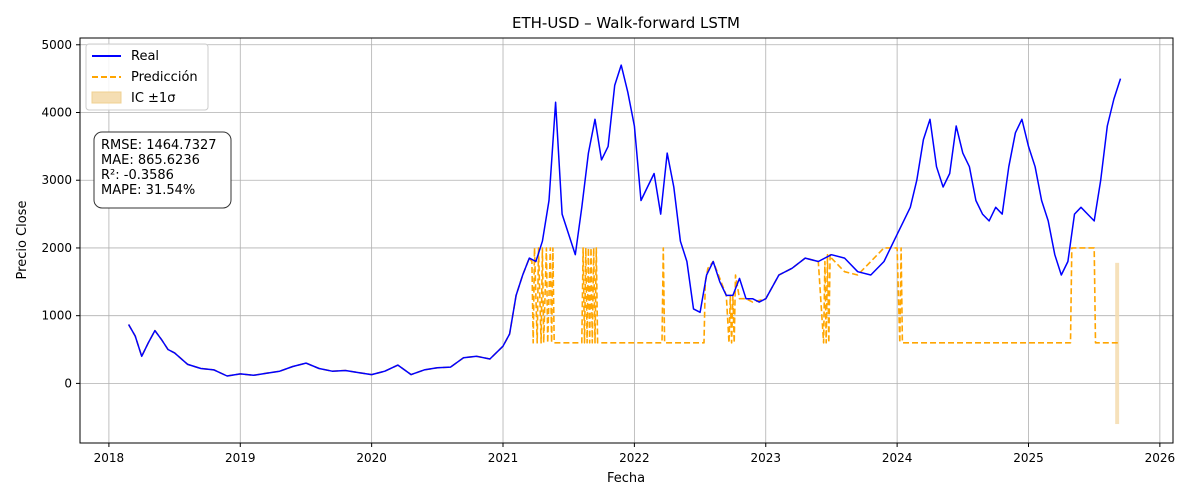  Describe the element at coordinates (148, 190) in the screenshot. I see `stats-mape: MAPE: 31.54%` at that location.